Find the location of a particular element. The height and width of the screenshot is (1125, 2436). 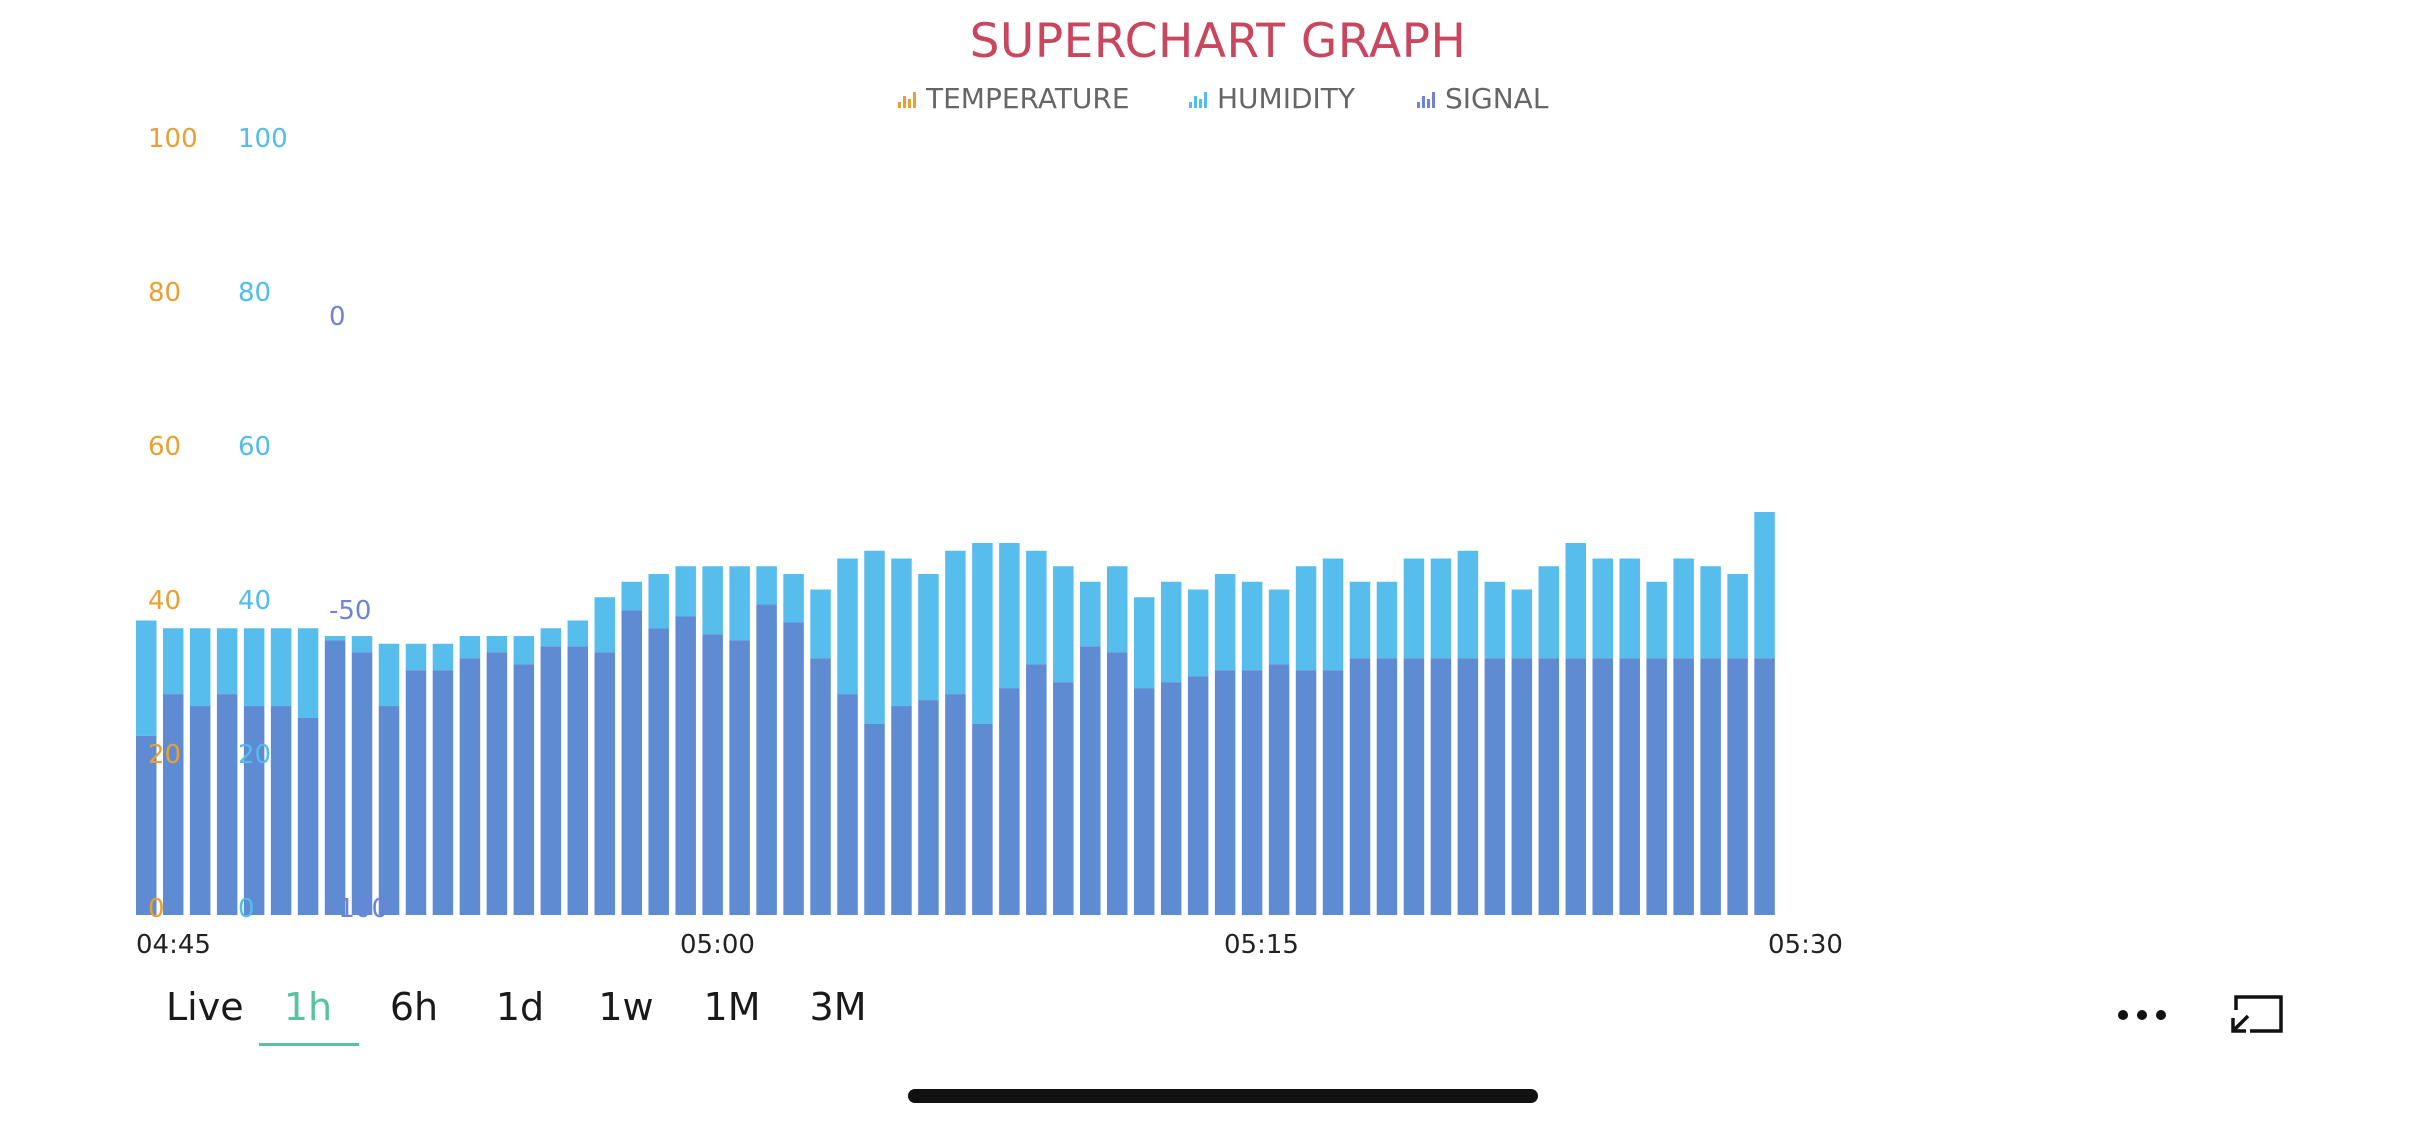

temperature-axis-tick: 80 is located at coordinates (165, 293).